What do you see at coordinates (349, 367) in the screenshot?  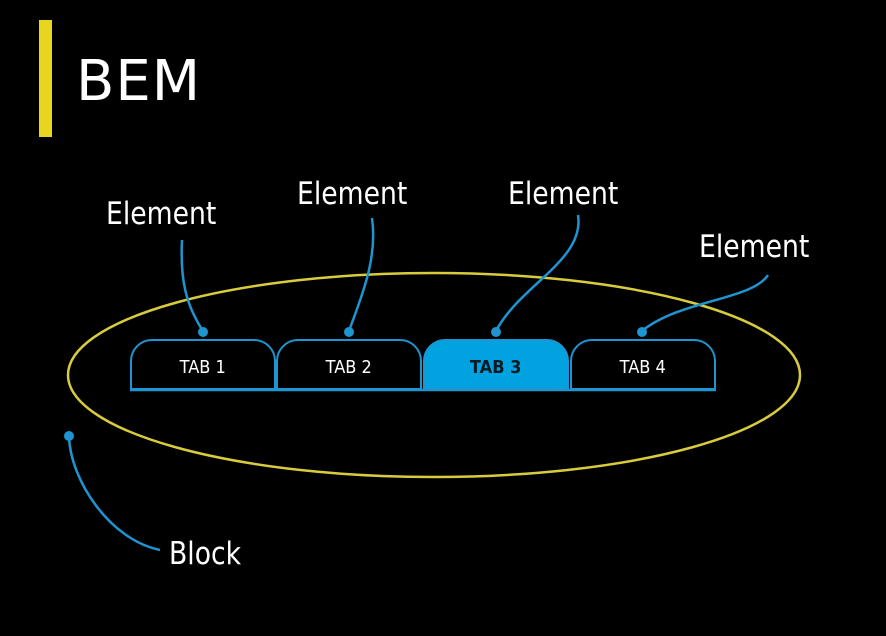 I see `tab-2-label: TAB 2` at bounding box center [349, 367].